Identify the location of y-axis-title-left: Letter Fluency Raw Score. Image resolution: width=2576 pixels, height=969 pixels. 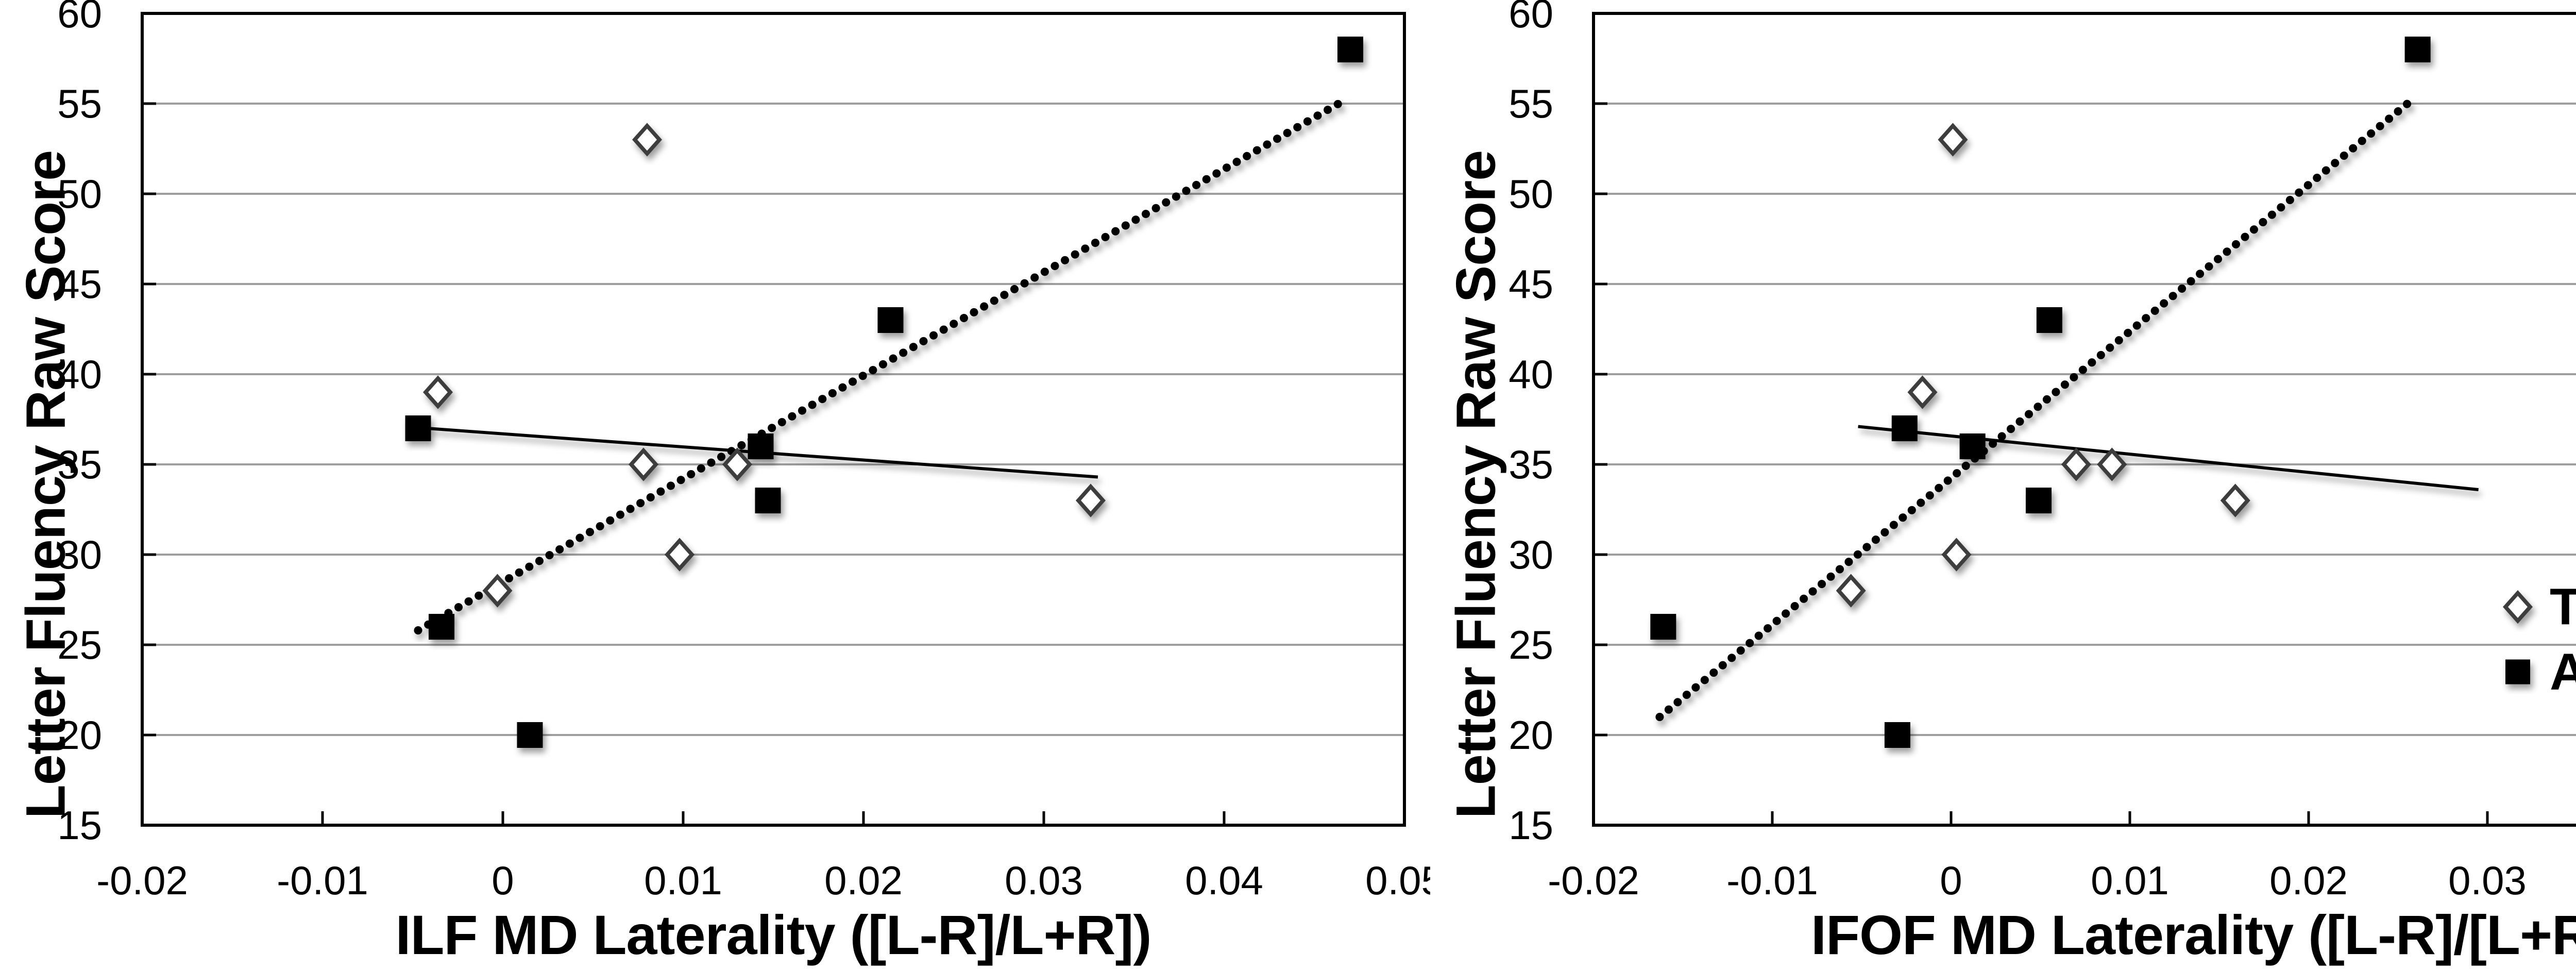
(45, 484).